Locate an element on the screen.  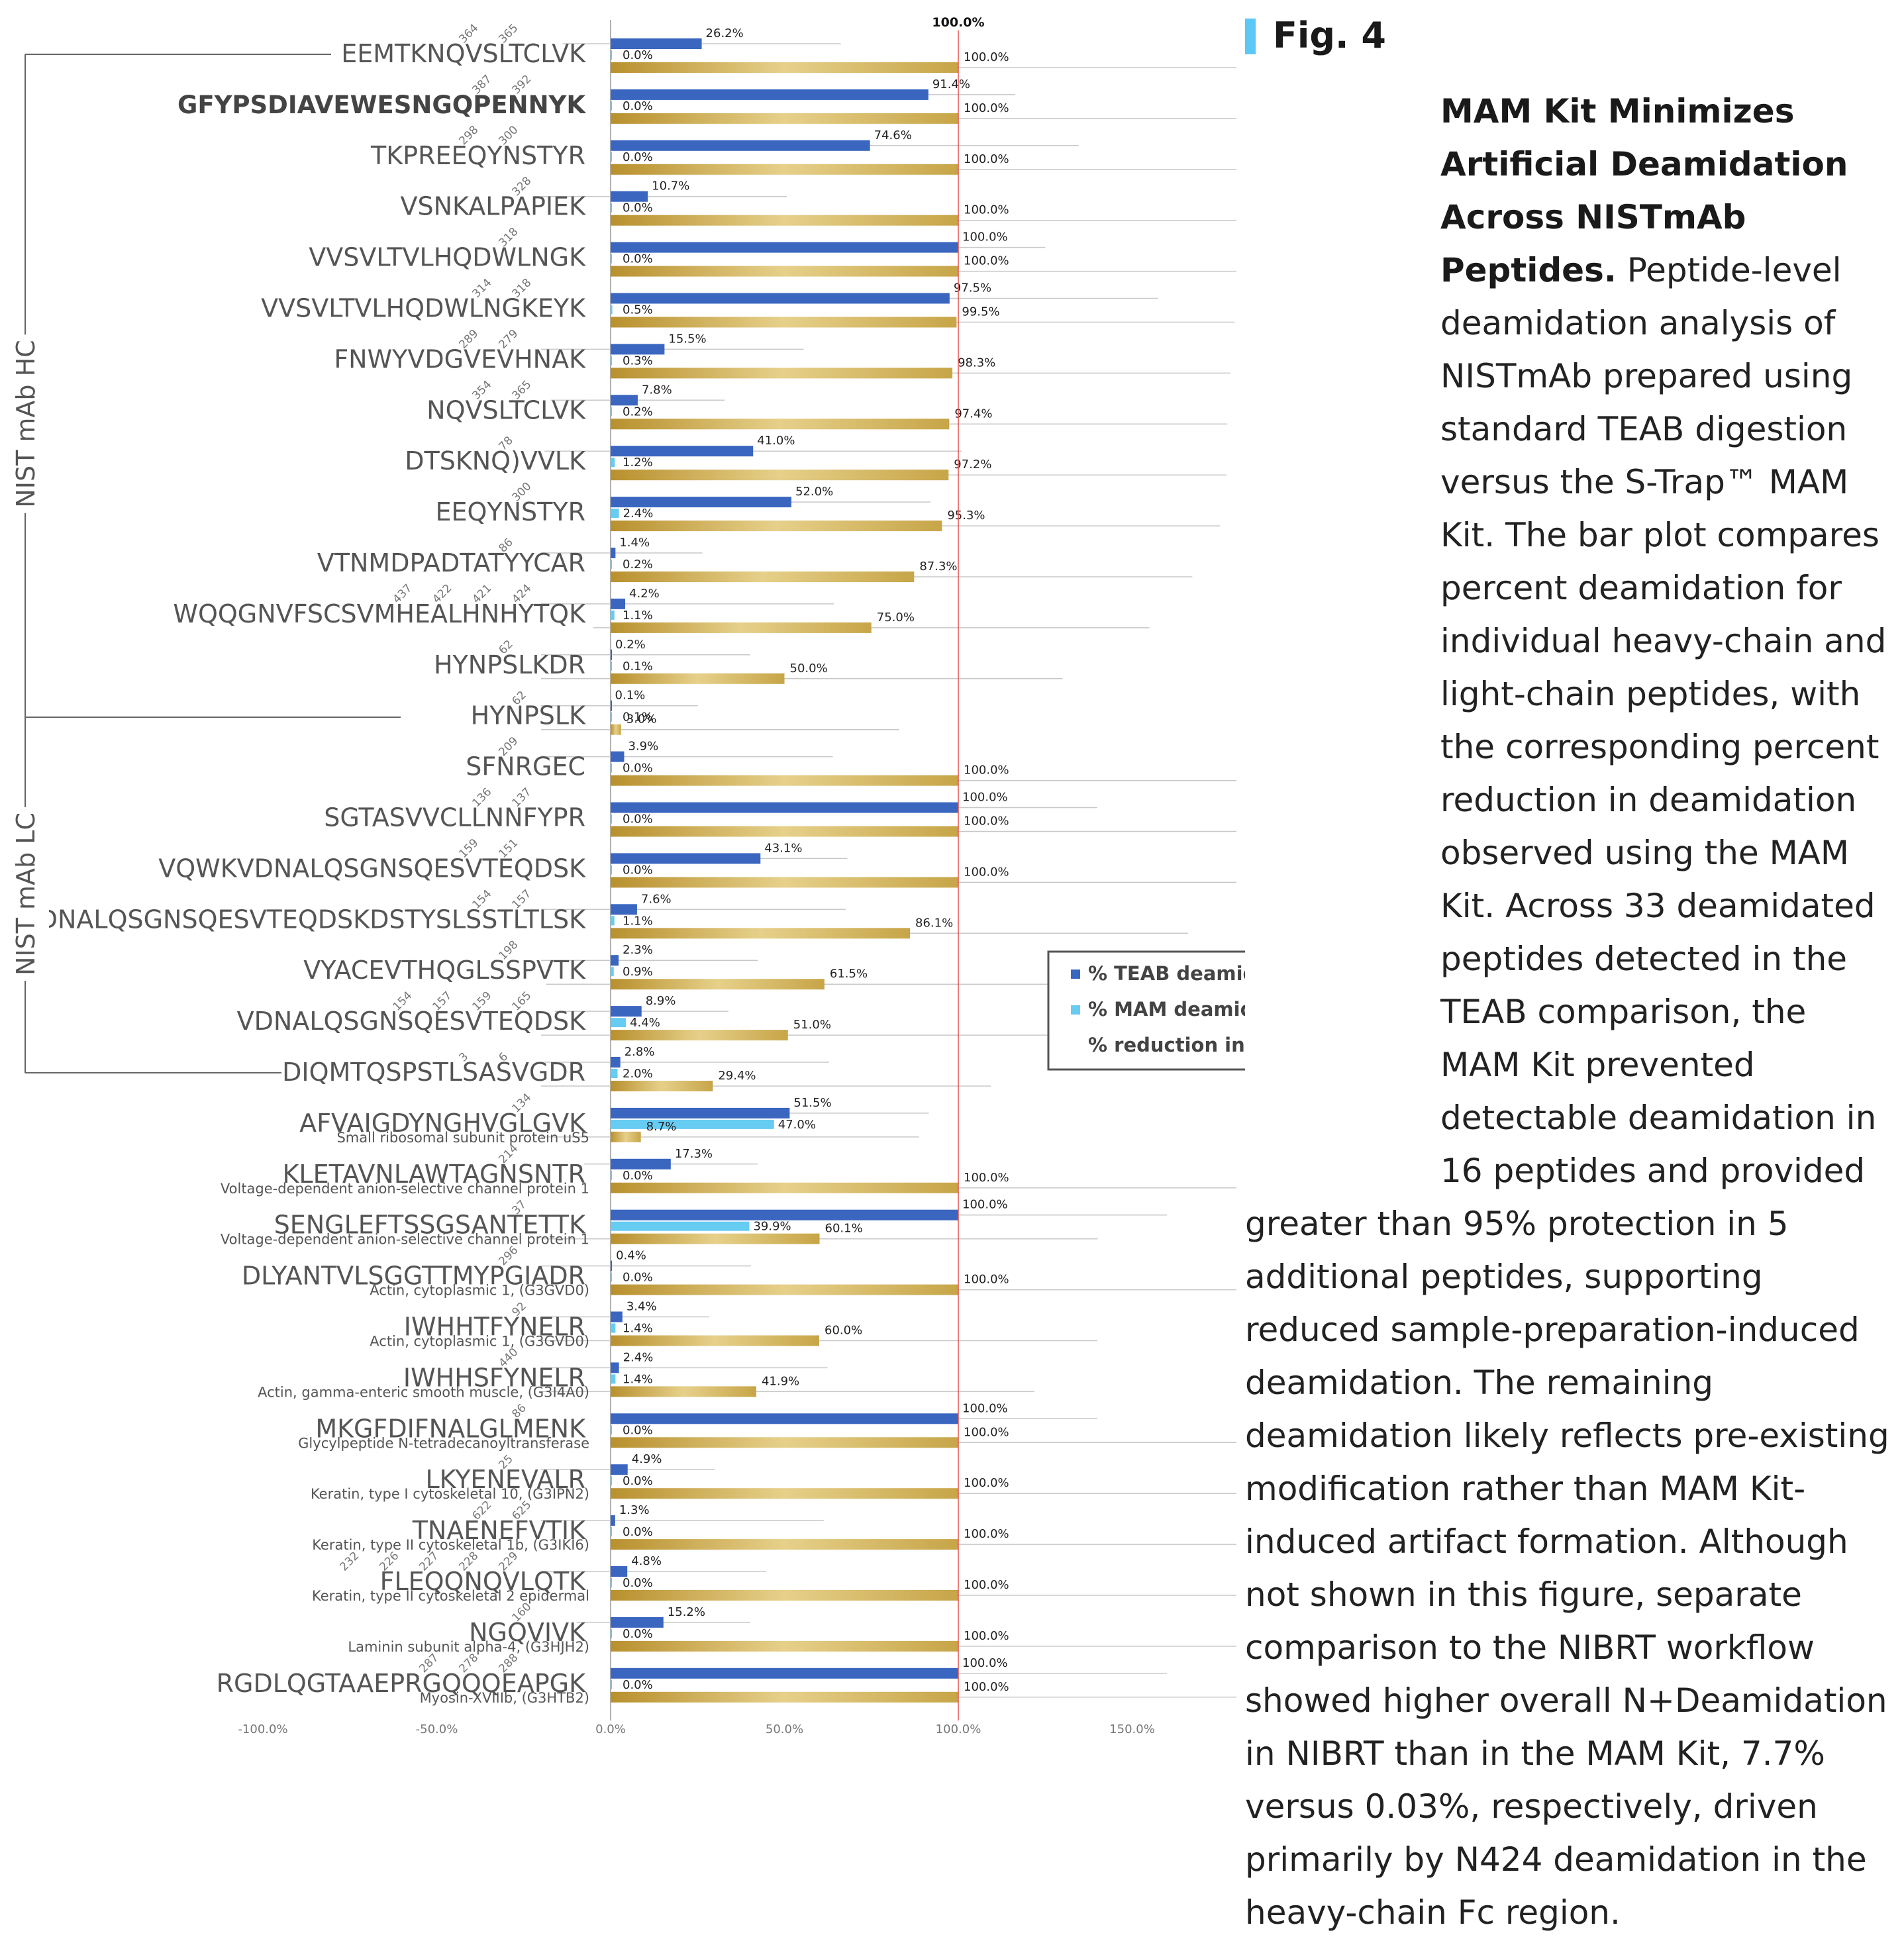
x-tick-label: 150.0% is located at coordinates (1132, 1728).